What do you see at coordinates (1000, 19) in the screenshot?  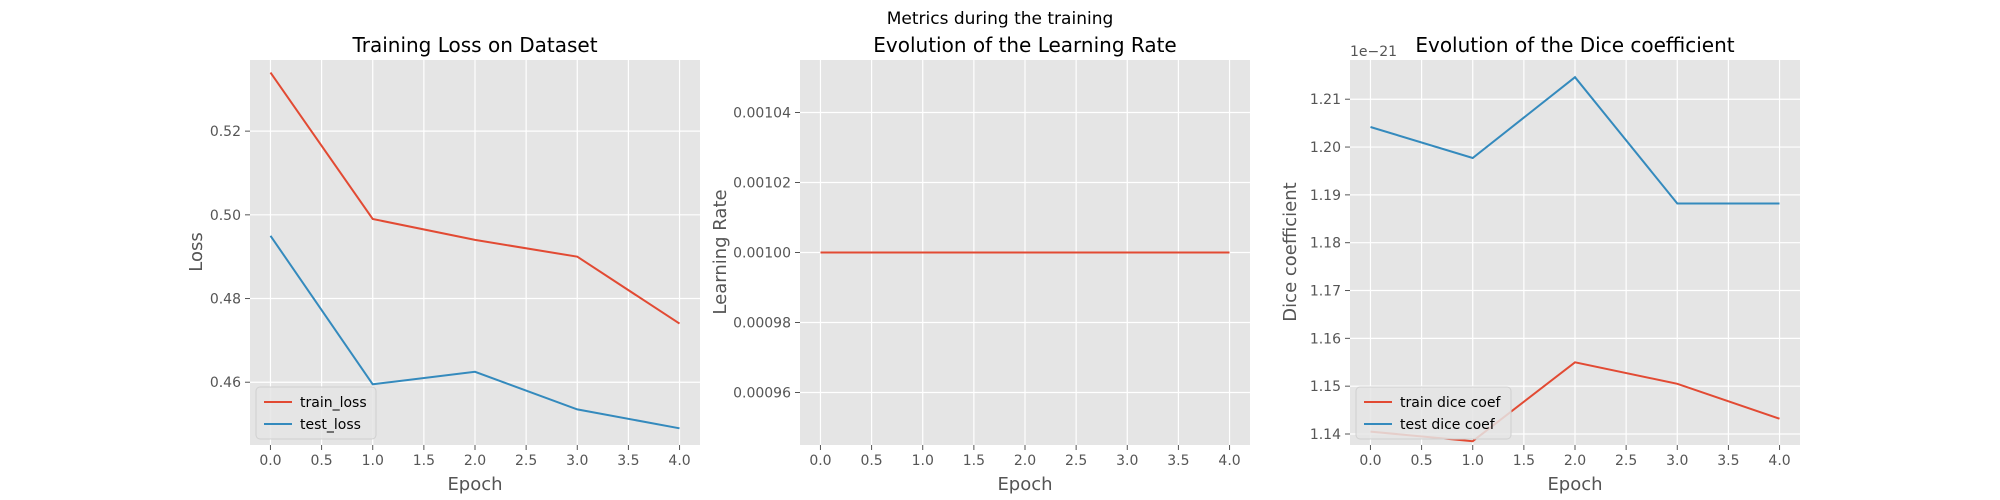 I see `figure-title: Metrics during the training` at bounding box center [1000, 19].